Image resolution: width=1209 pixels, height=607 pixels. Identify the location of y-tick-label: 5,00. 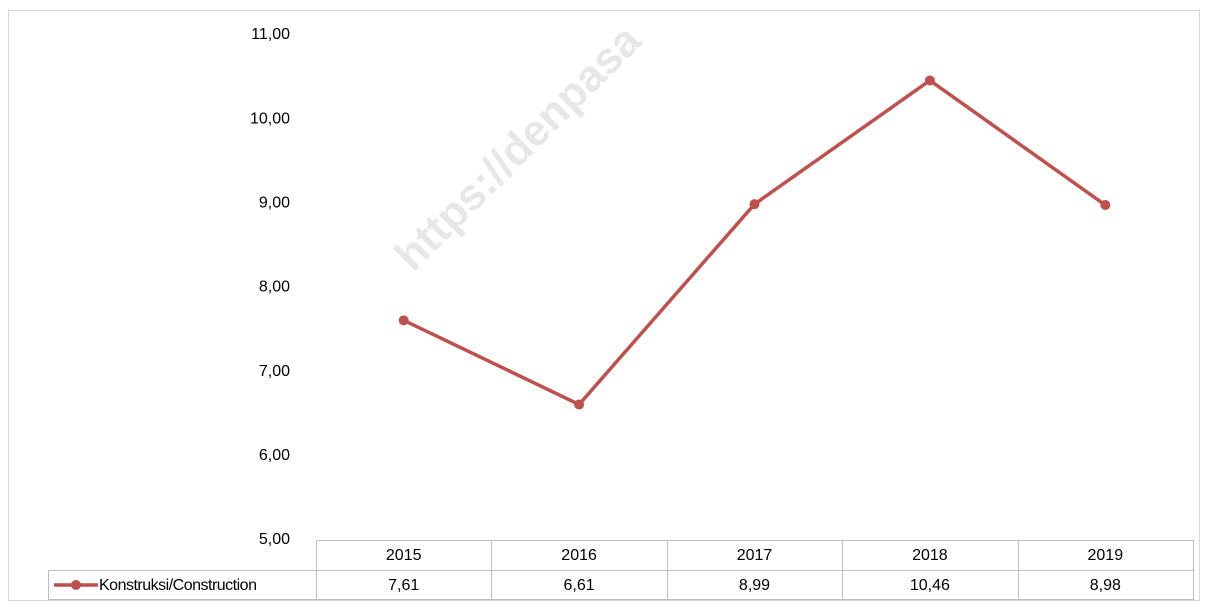
(274, 539).